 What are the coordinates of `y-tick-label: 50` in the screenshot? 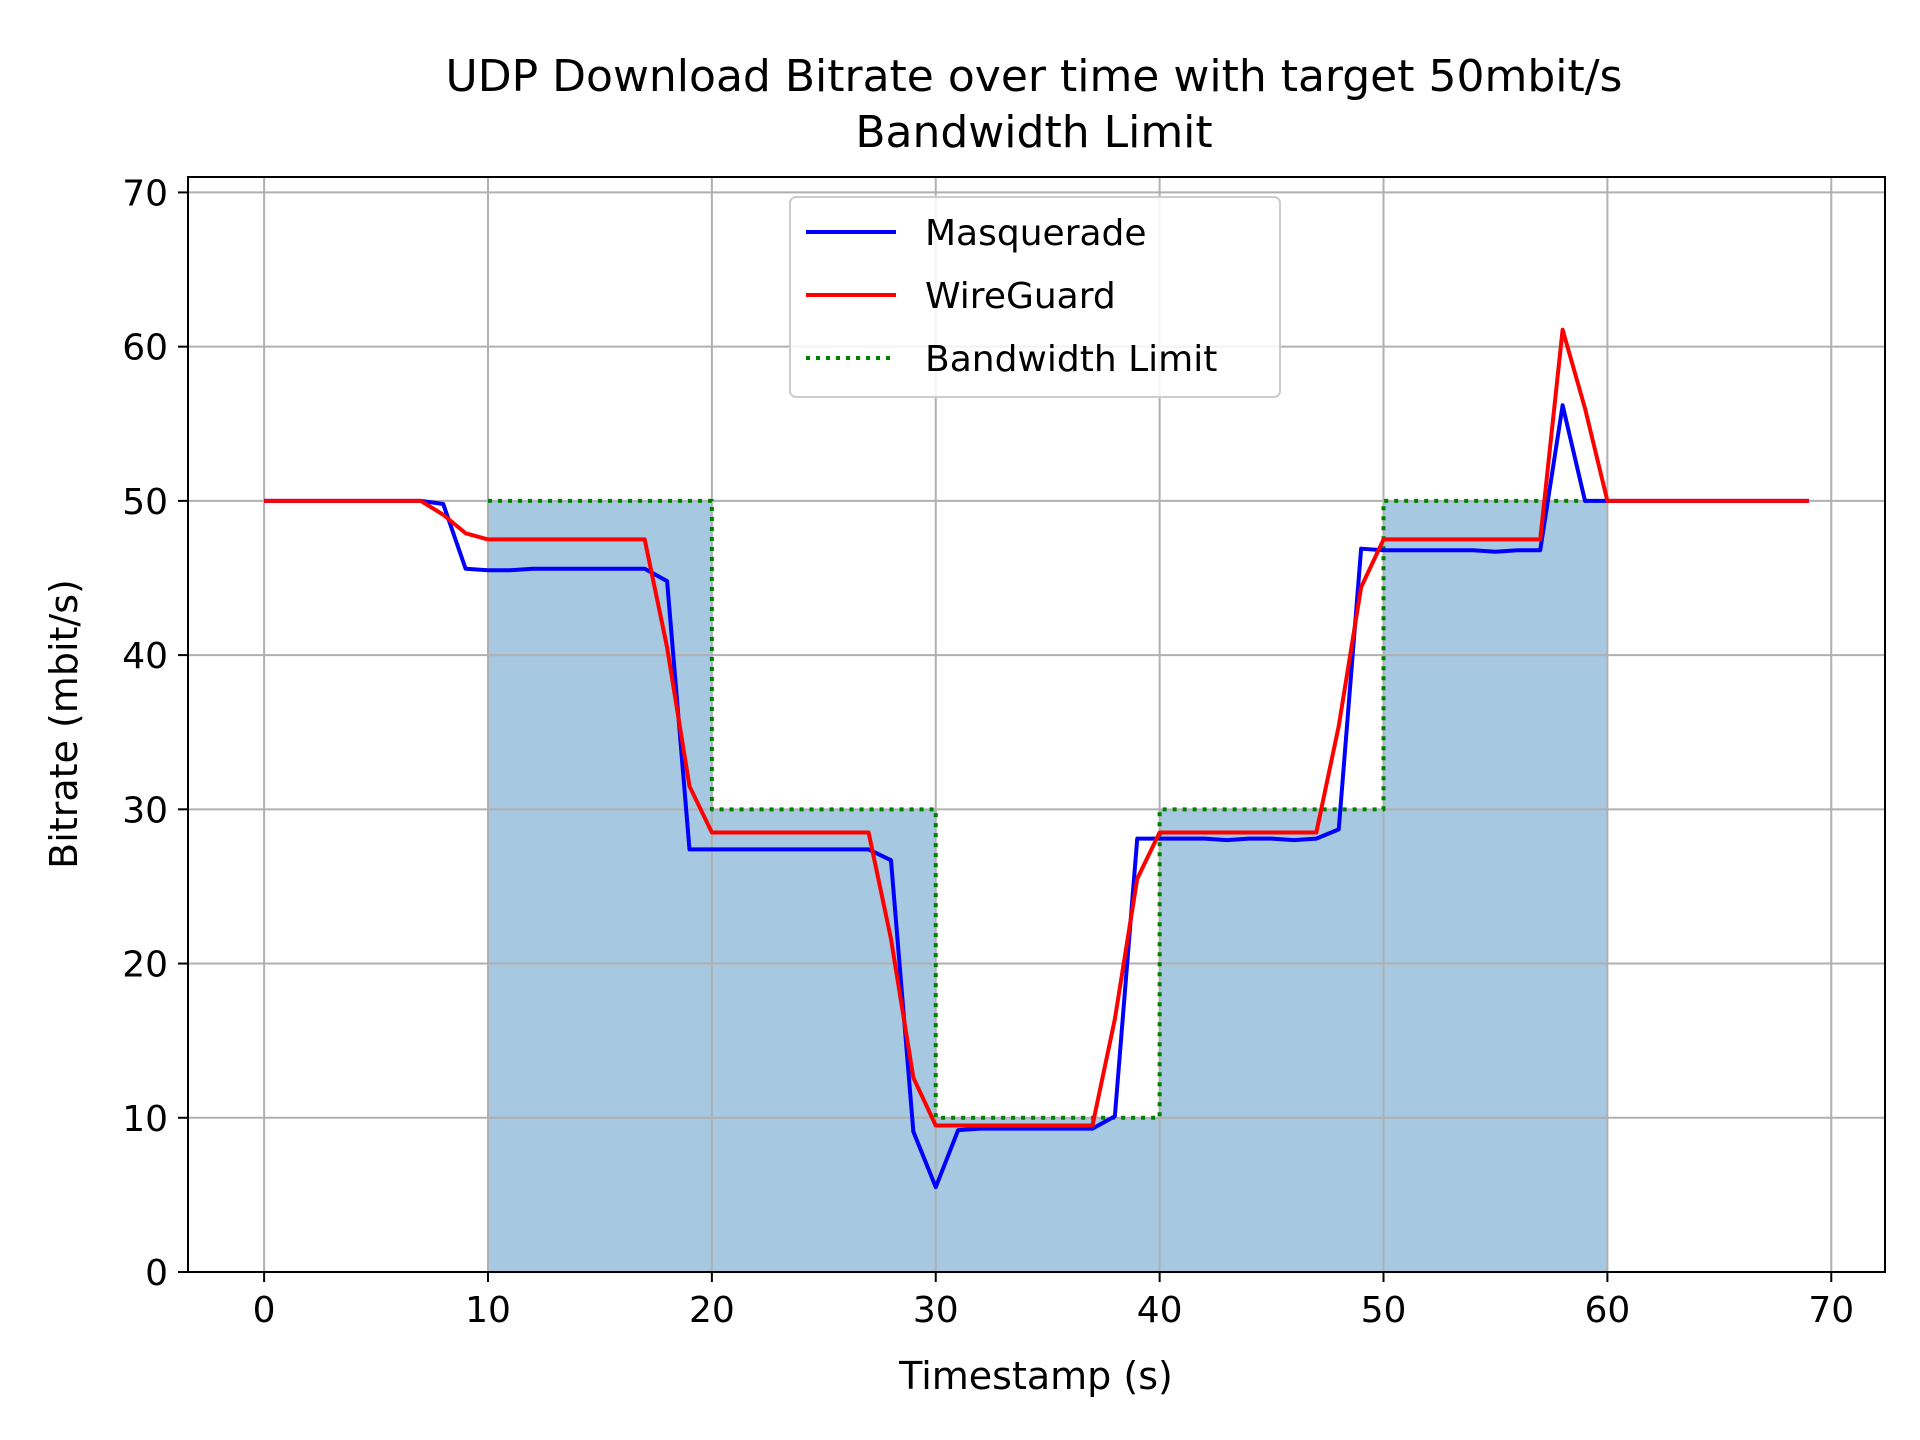 It's located at (145, 502).